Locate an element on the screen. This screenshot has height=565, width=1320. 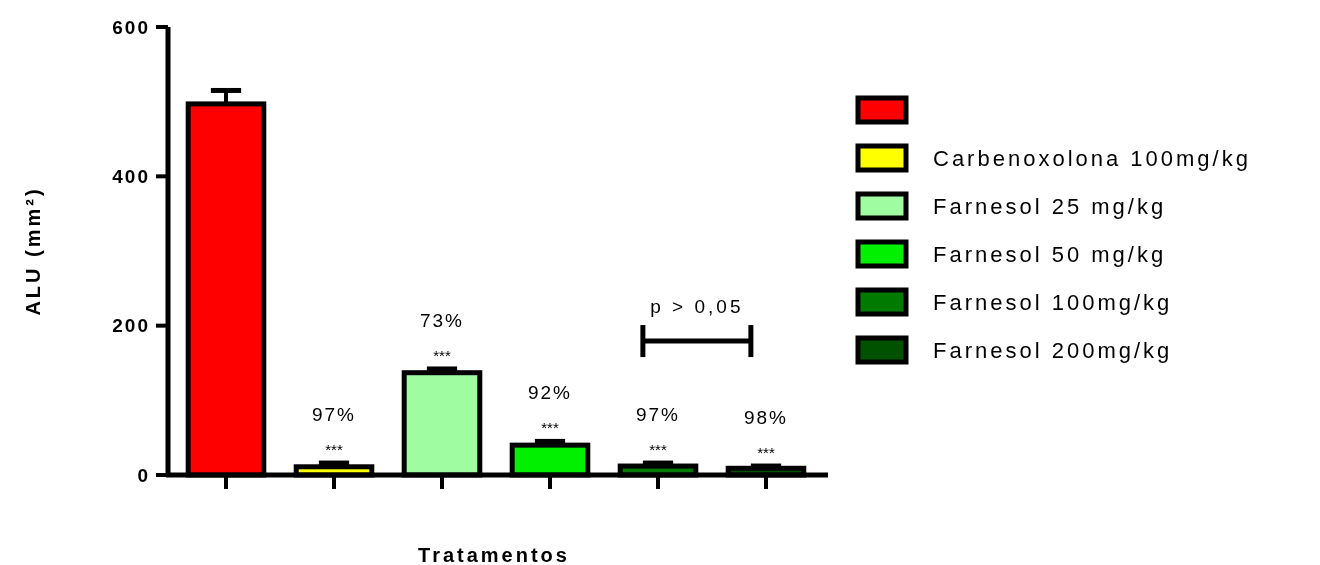
annotation: p > 0,05 is located at coordinates (697, 307).